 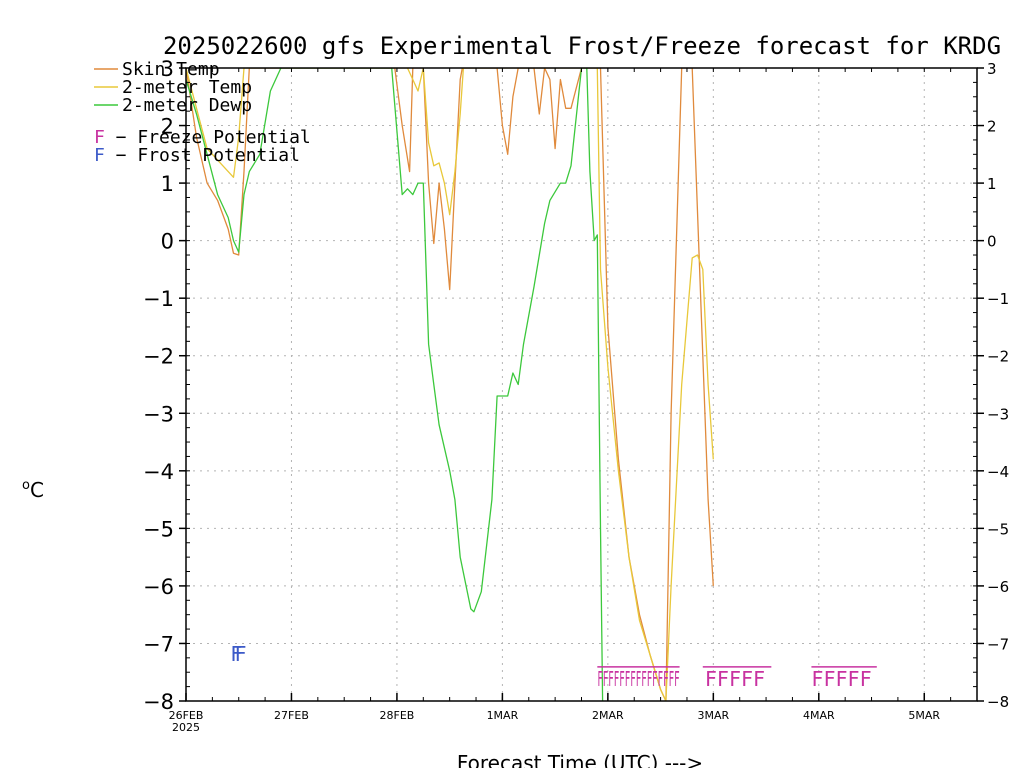 What do you see at coordinates (992, 242) in the screenshot?
I see `y-tick-label-right: 0` at bounding box center [992, 242].